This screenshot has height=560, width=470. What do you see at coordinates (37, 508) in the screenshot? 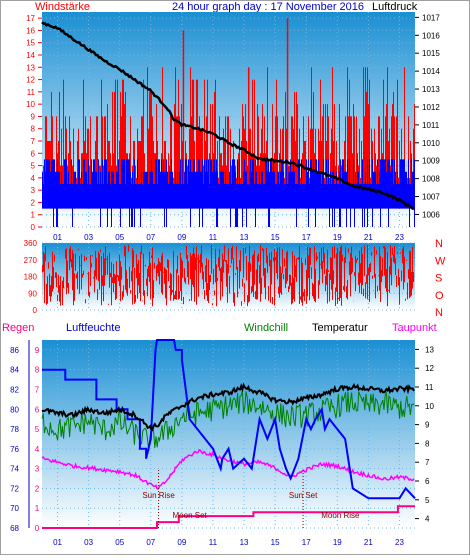
I see `rain-tick-label: 1` at bounding box center [37, 508].